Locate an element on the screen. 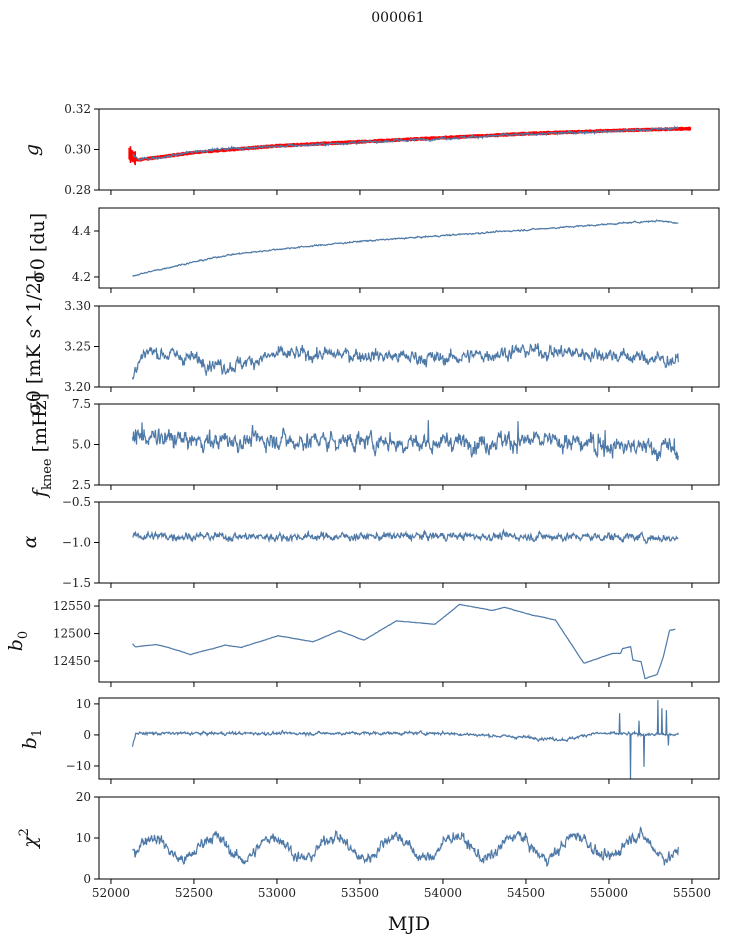 The width and height of the screenshot is (729, 944). y-tick-label: 0.32 is located at coordinates (77, 109).